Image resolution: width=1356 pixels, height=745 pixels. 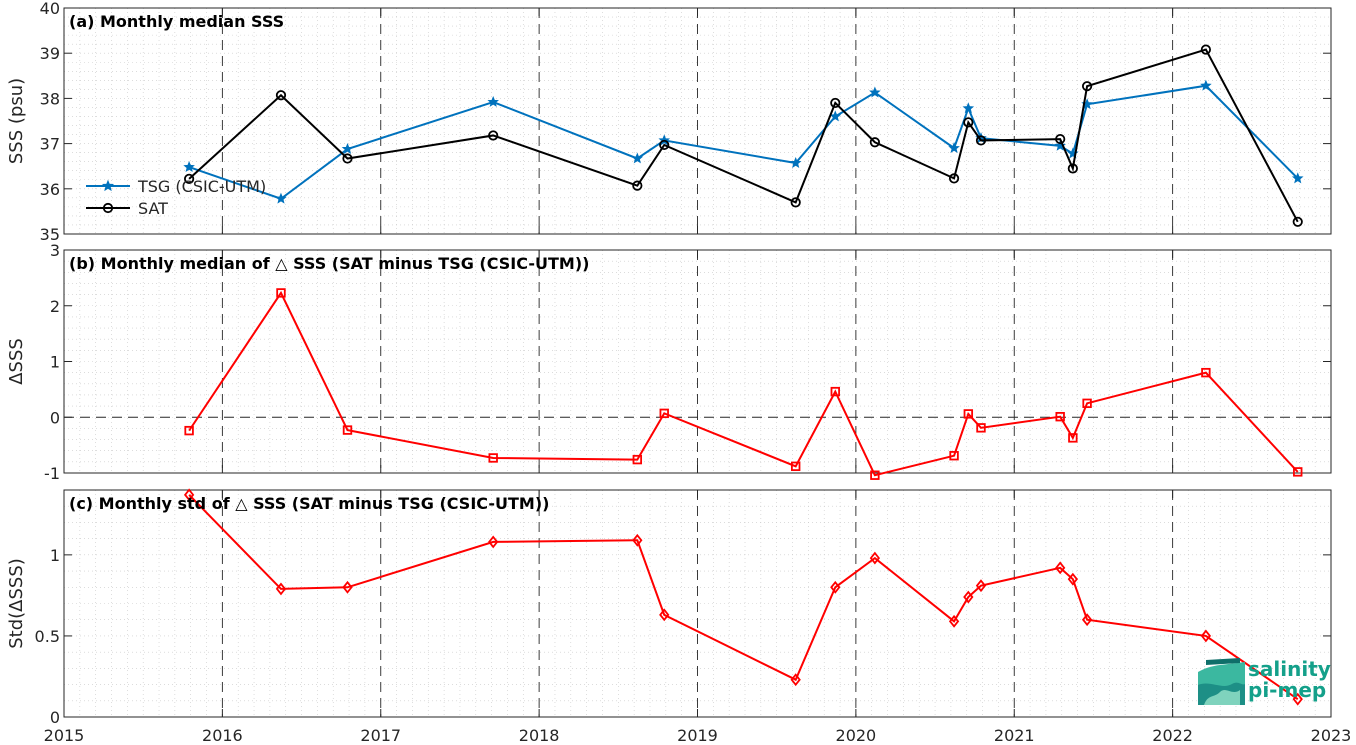 What do you see at coordinates (176, 21) in the screenshot?
I see `panel-title: (a) Monthly median SSS` at bounding box center [176, 21].